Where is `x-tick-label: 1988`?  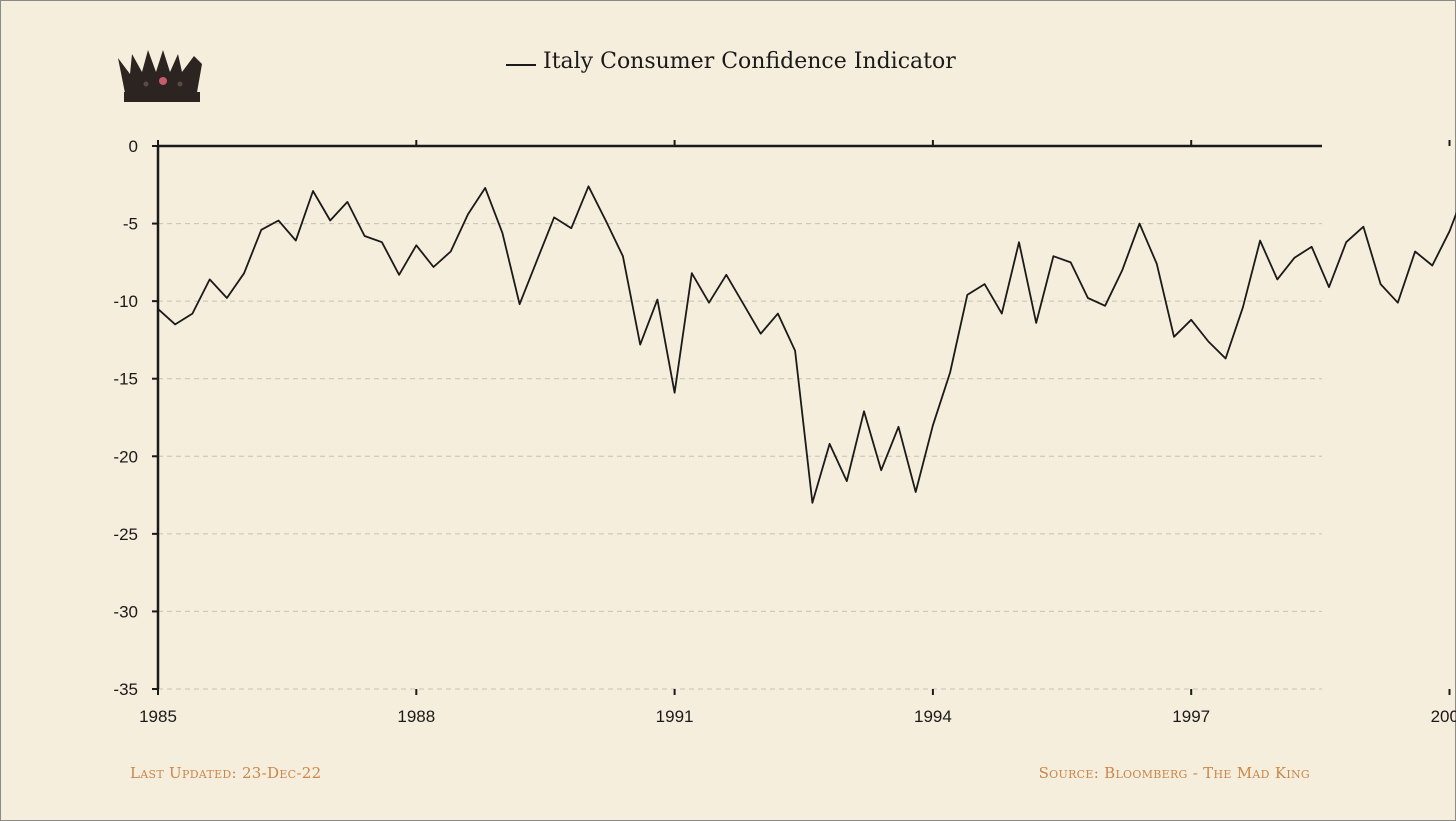 x-tick-label: 1988 is located at coordinates (416, 716).